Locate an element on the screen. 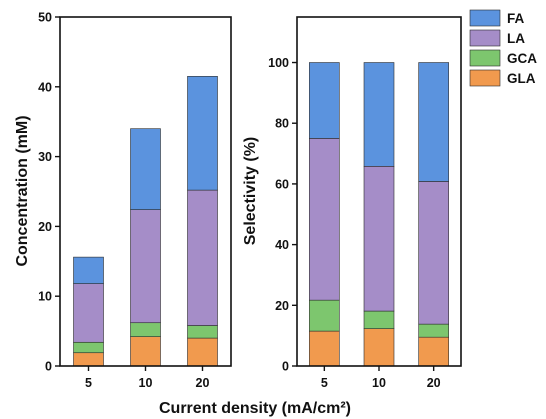  legend-swatch-fa is located at coordinates (485, 18).